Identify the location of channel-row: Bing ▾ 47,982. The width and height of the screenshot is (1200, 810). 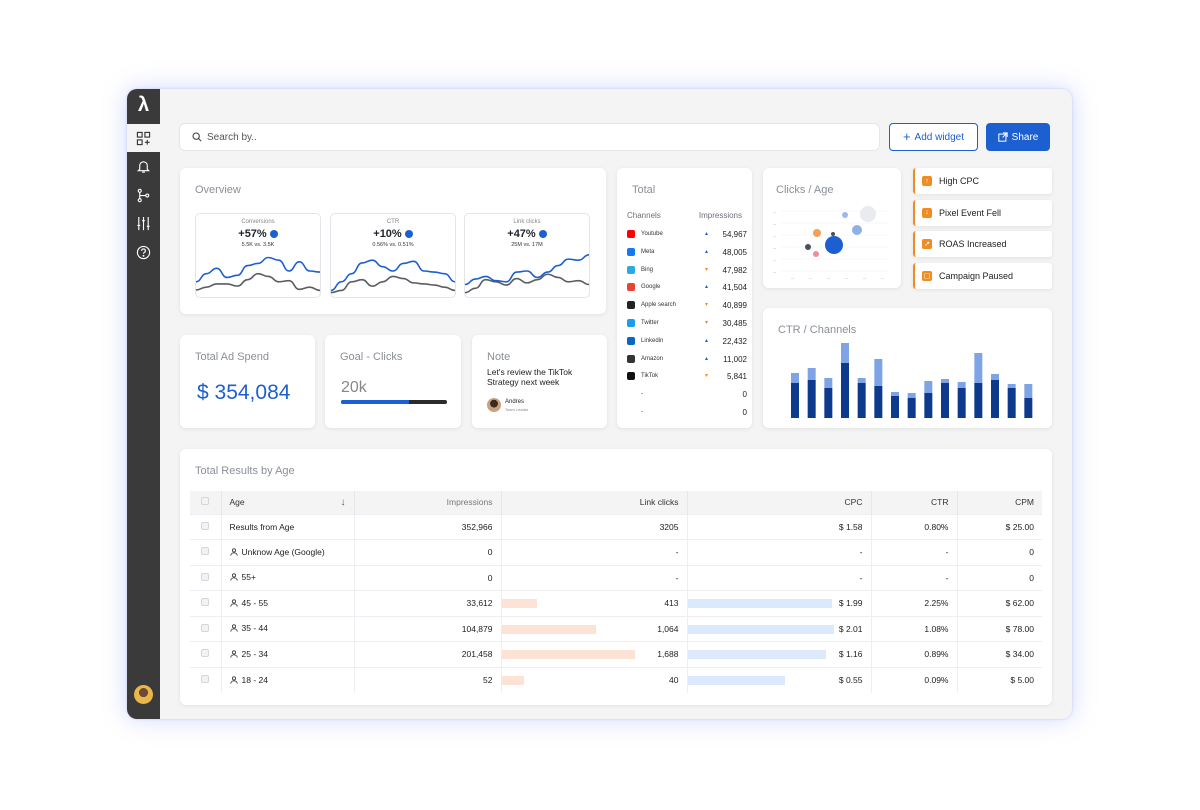
(687, 270).